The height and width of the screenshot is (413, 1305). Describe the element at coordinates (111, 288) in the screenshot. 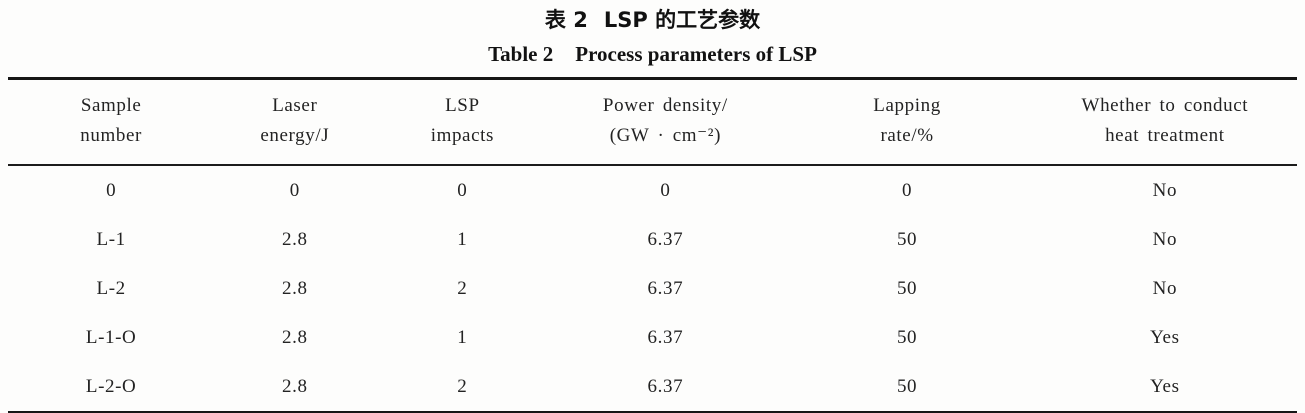

I see `cell-sample-number: L-2` at that location.